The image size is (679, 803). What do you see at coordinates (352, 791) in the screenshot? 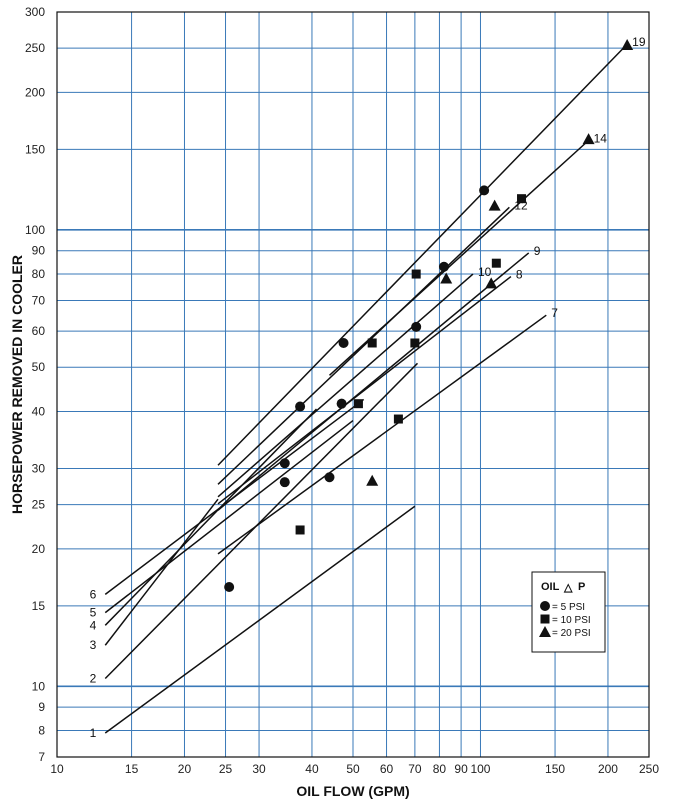
I see `x-axis-label: OIL FLOW (GPM)` at bounding box center [352, 791].